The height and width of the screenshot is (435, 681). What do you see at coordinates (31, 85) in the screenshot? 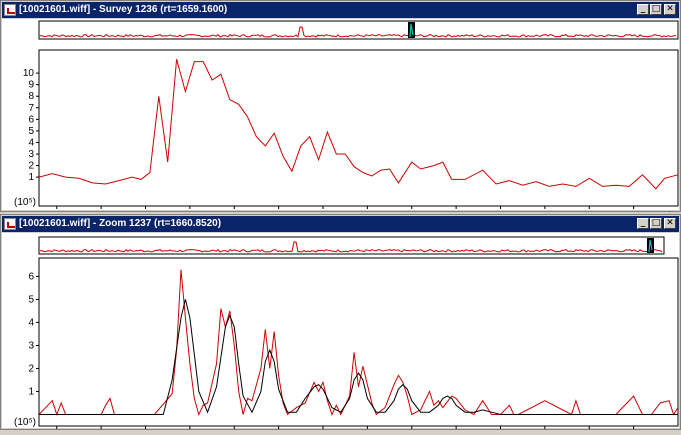
I see `y-tick-label: 9` at bounding box center [31, 85].